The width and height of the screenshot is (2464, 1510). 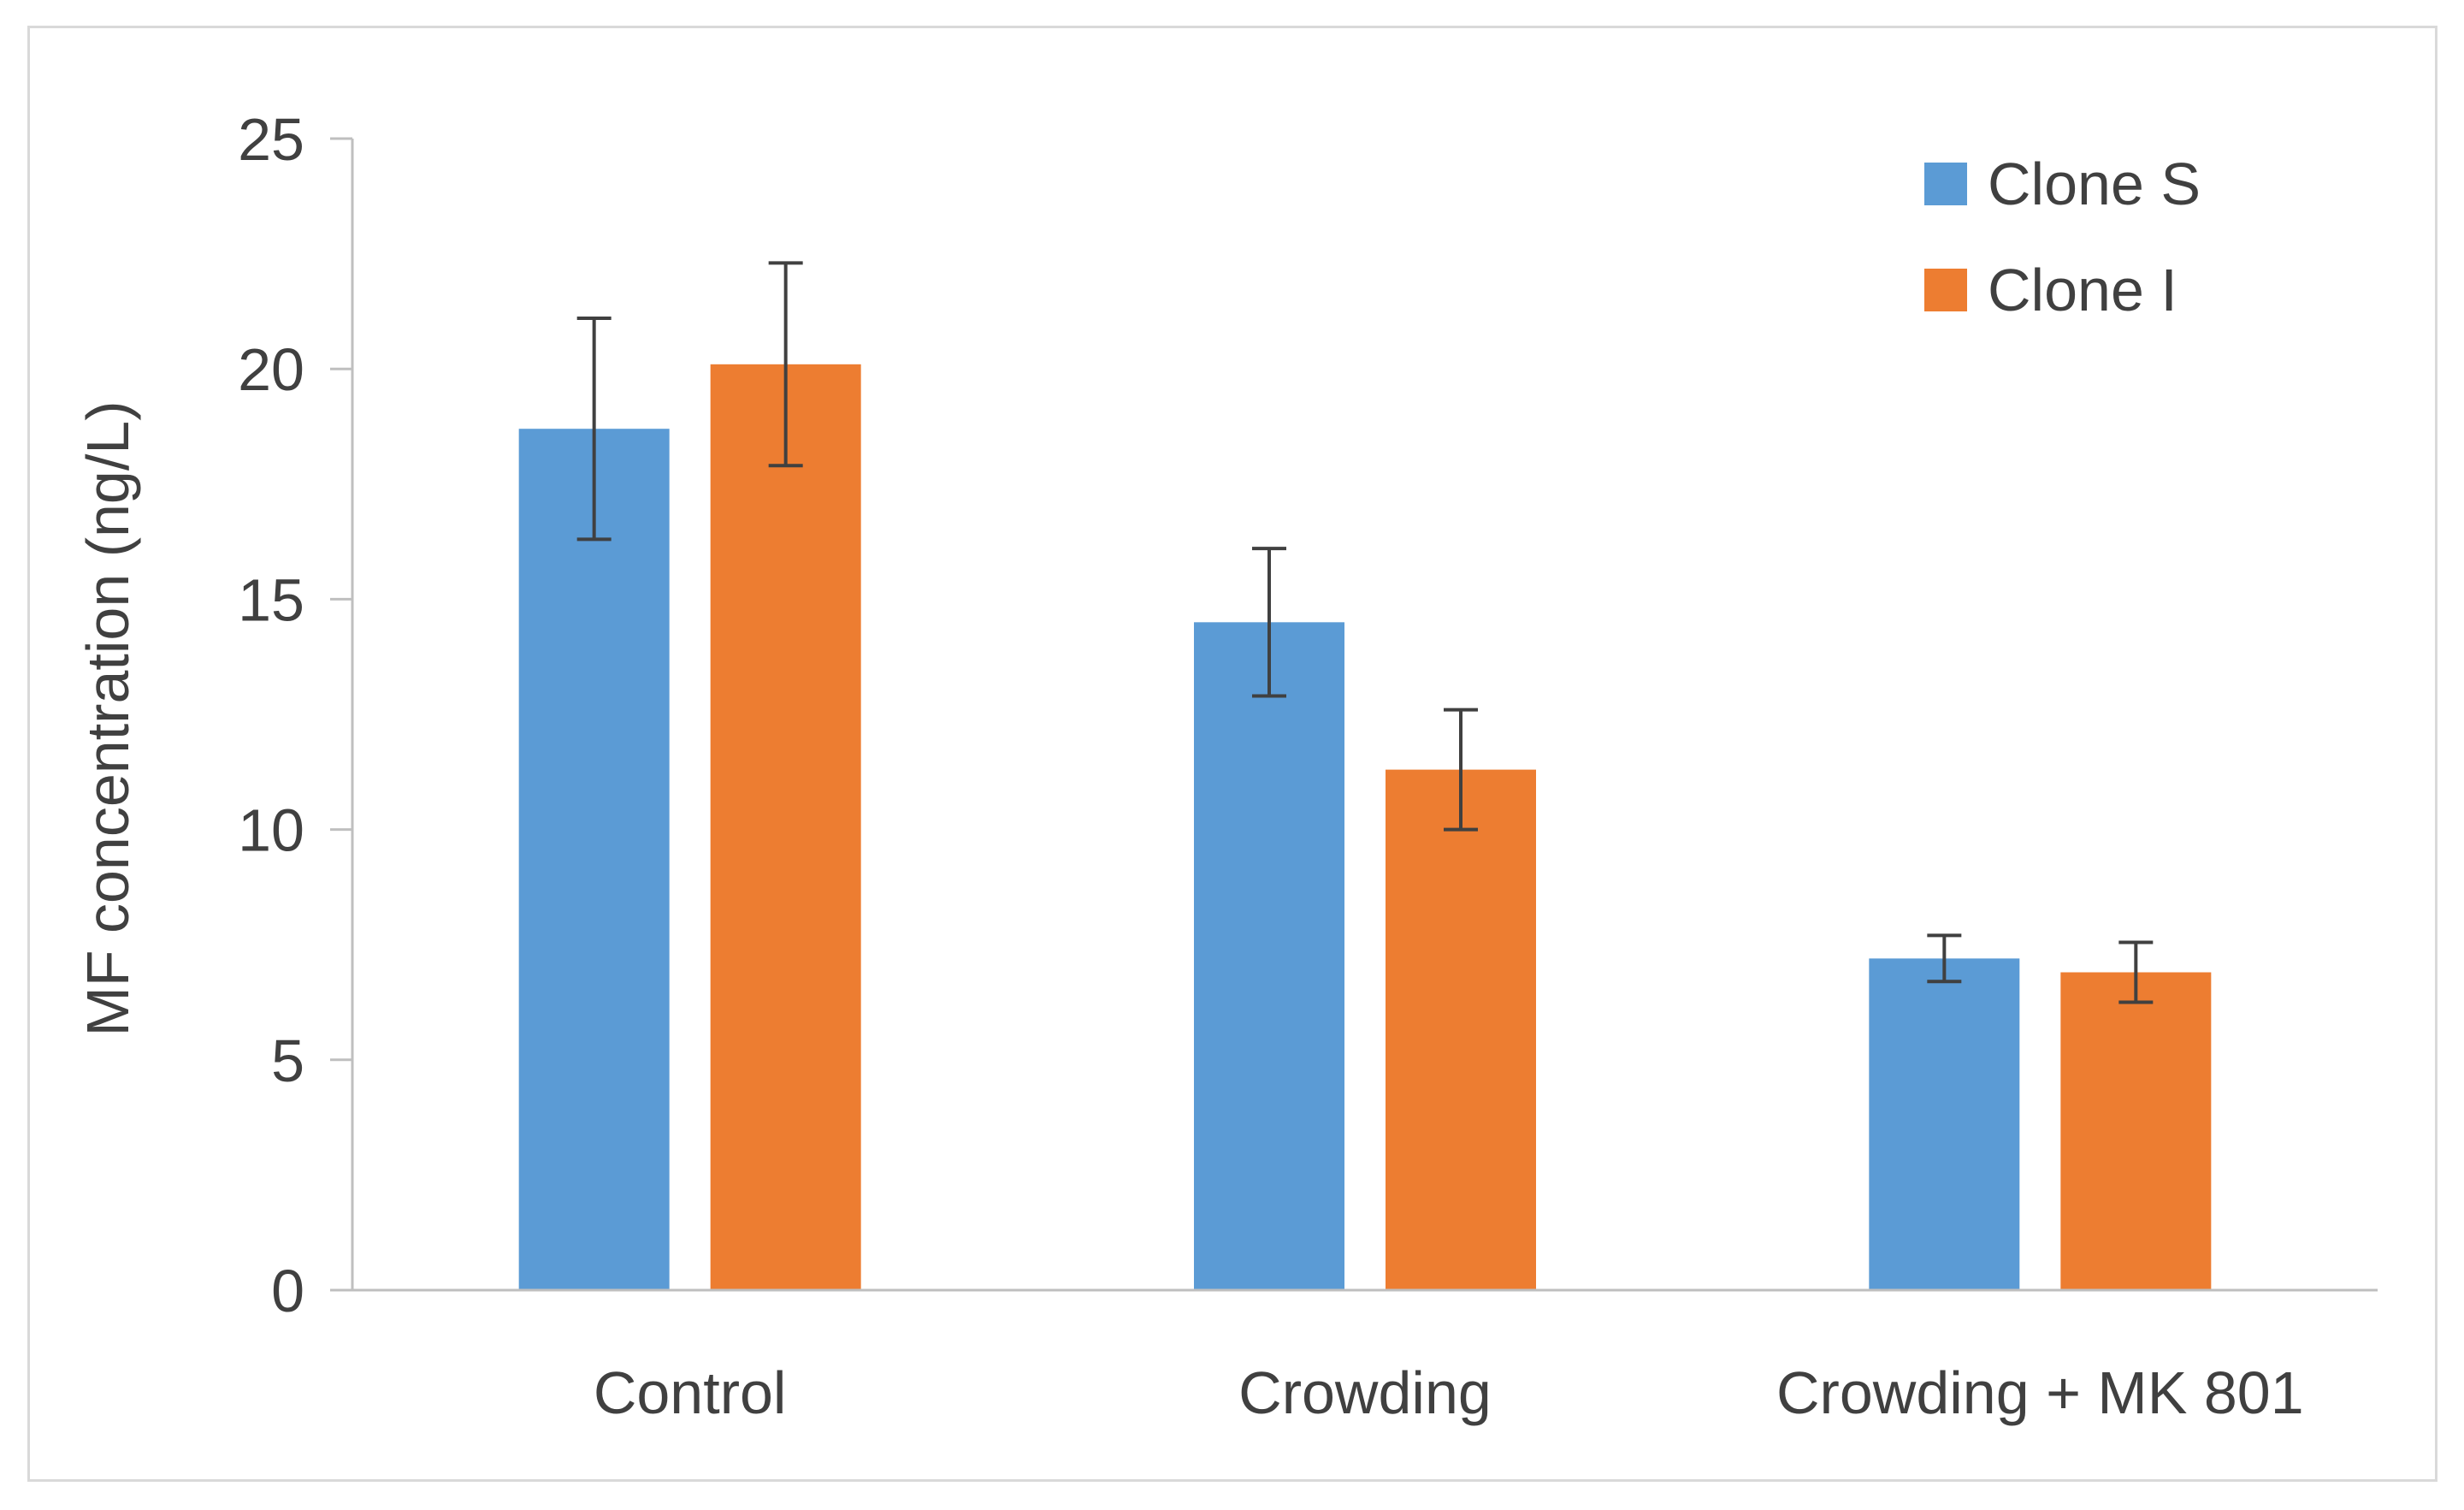 What do you see at coordinates (271, 139) in the screenshot?
I see `y-tick-label: 25` at bounding box center [271, 139].